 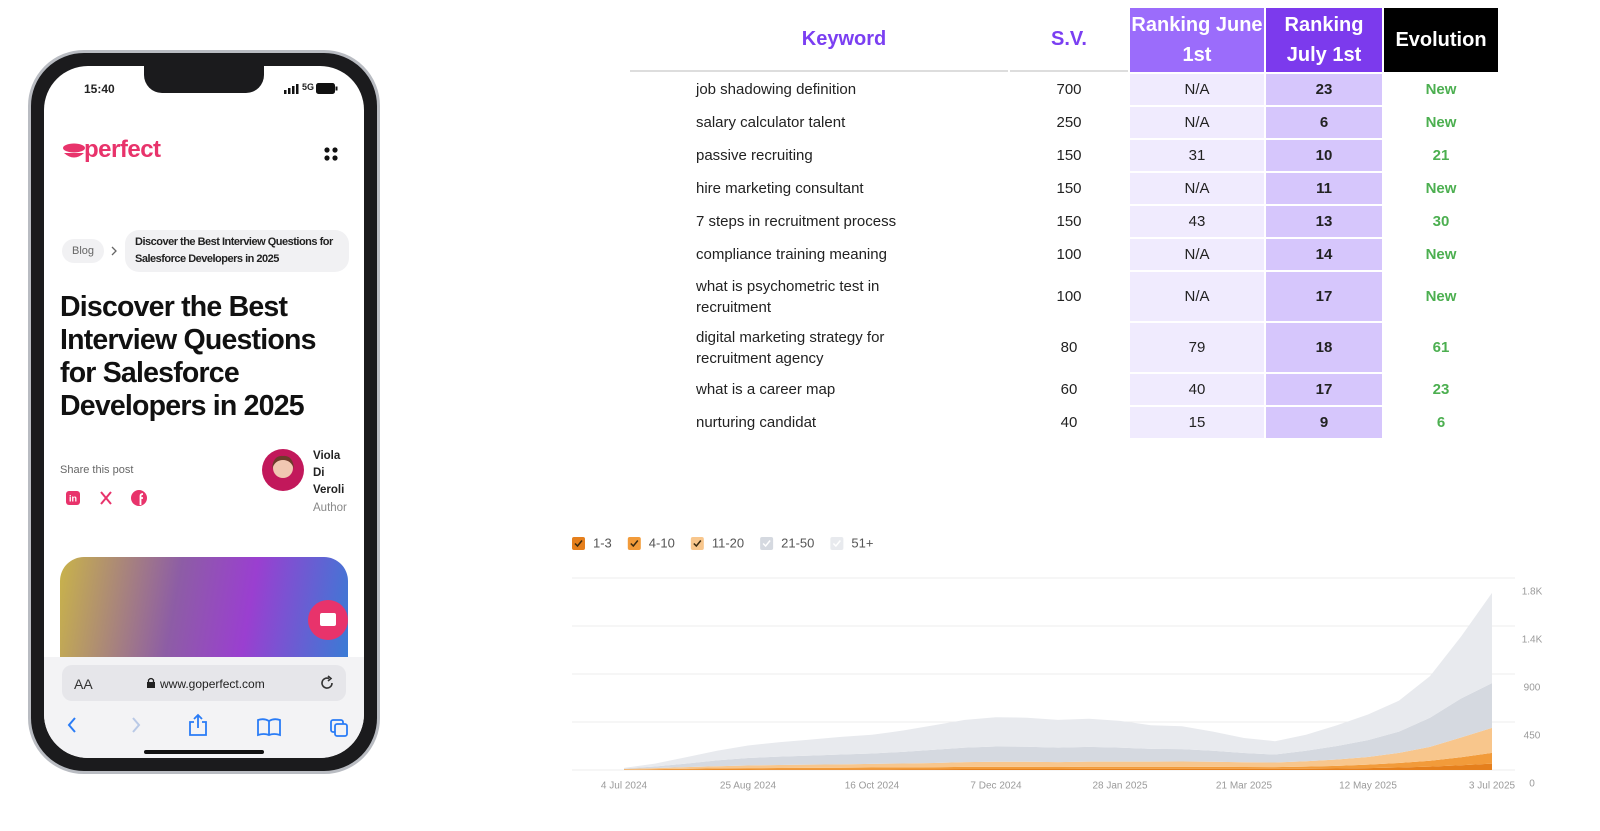 What do you see at coordinates (331, 154) in the screenshot?
I see `menu-icon` at bounding box center [331, 154].